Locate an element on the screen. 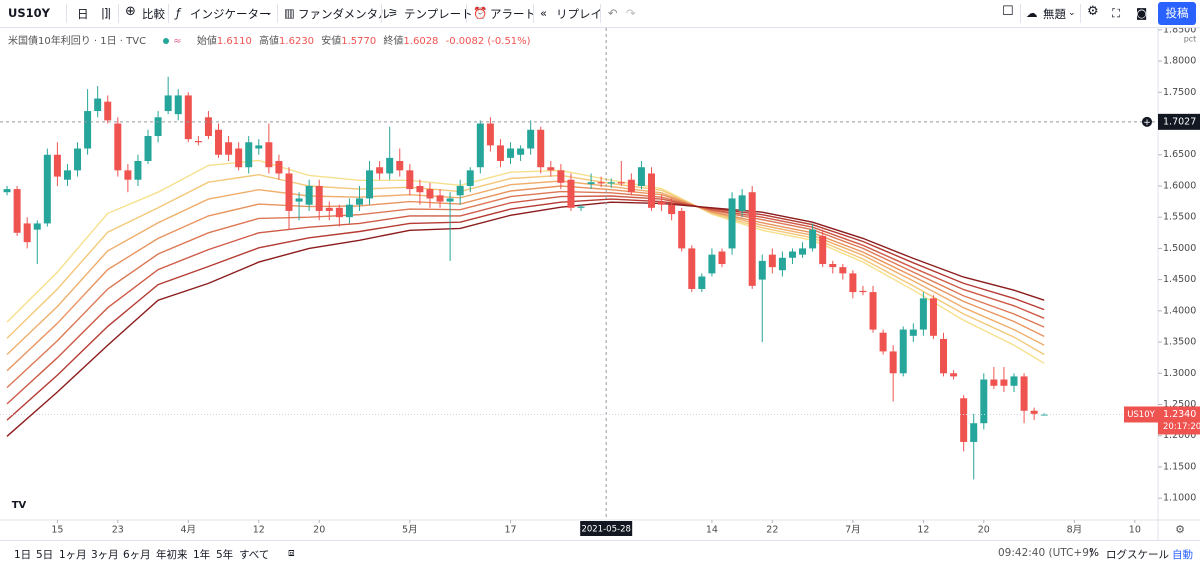  range-button: 5年 is located at coordinates (225, 555).